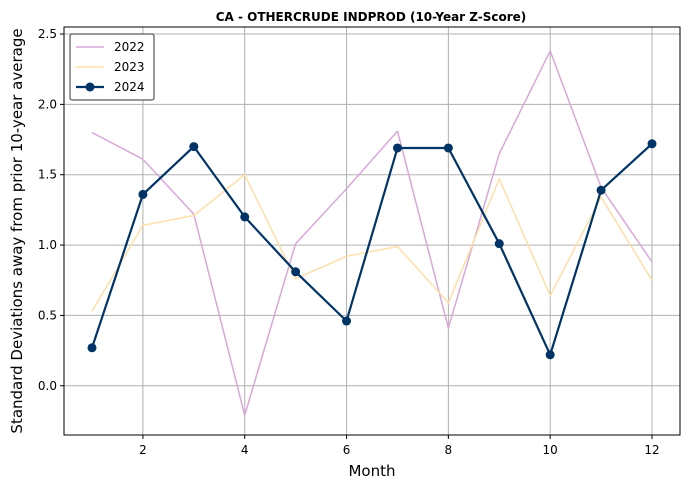 This screenshot has width=689, height=490. I want to click on x-axis-label: Month, so click(371, 471).